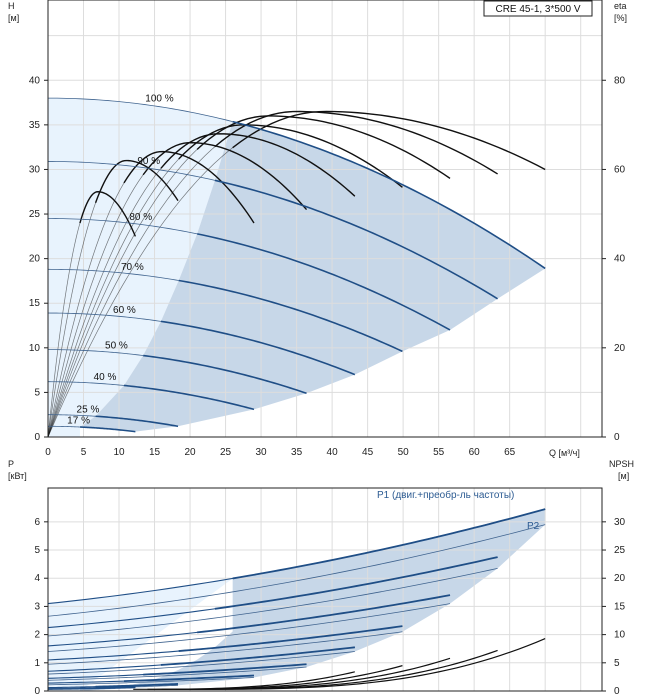  I want to click on npsh-tick-label: 20, so click(620, 578).